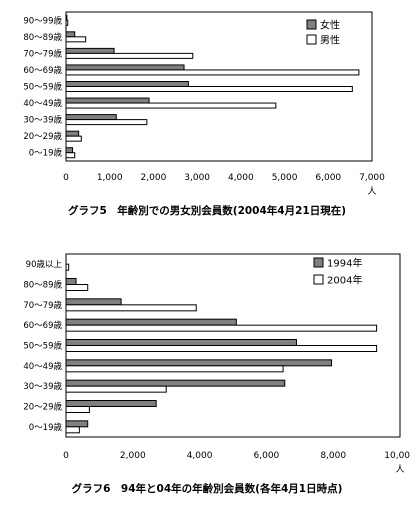 This screenshot has height=506, width=410. Describe the element at coordinates (344, 263) in the screenshot. I see `legend-label: 1994年` at that location.